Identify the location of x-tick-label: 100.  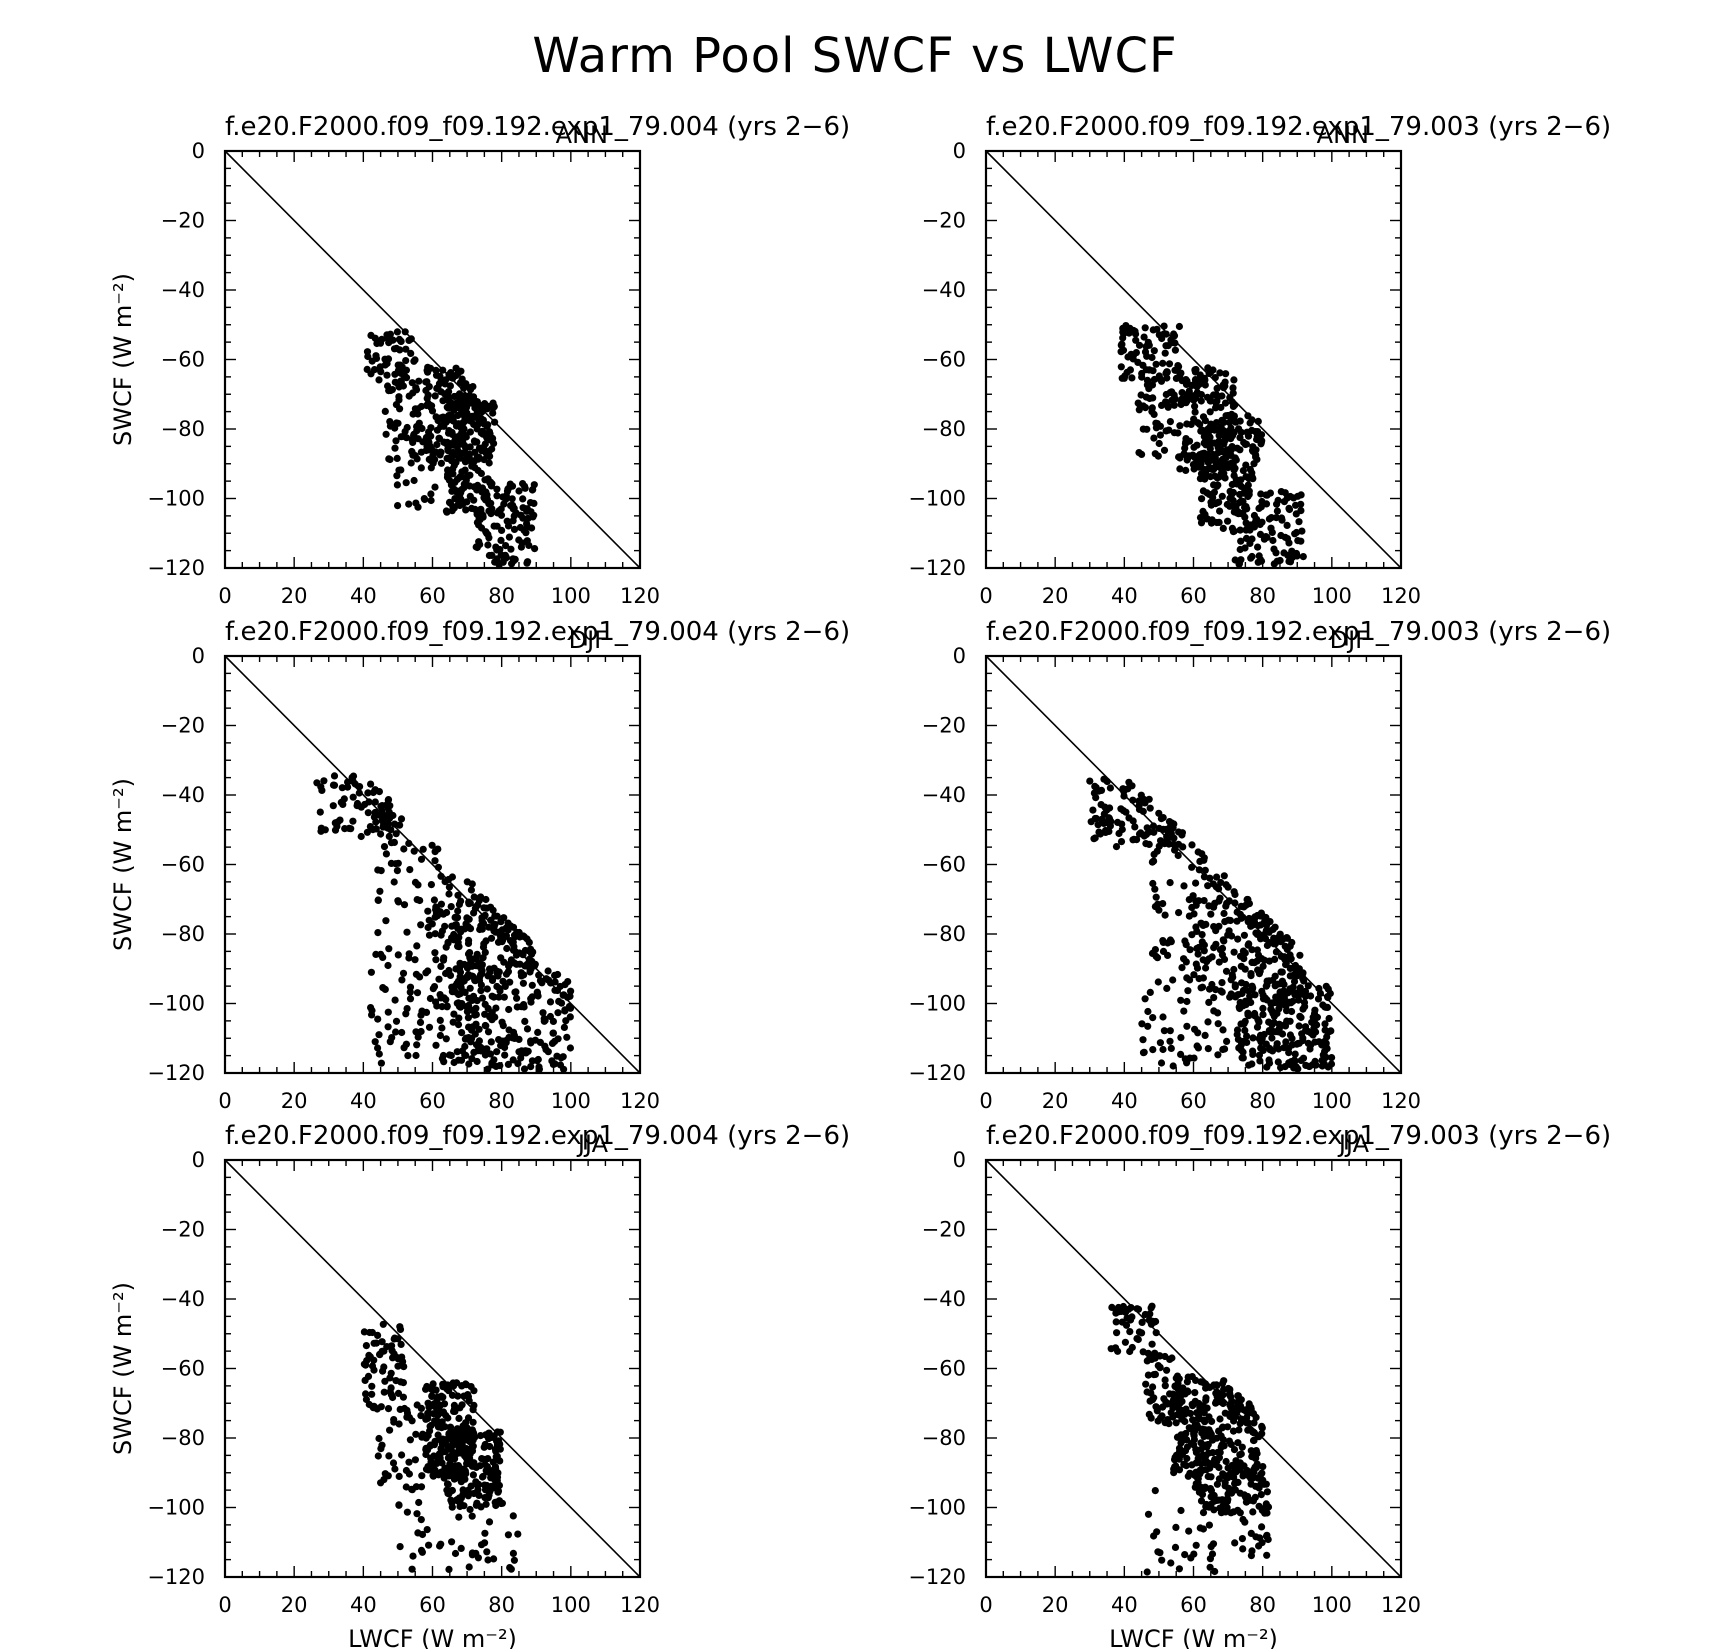
(1332, 596).